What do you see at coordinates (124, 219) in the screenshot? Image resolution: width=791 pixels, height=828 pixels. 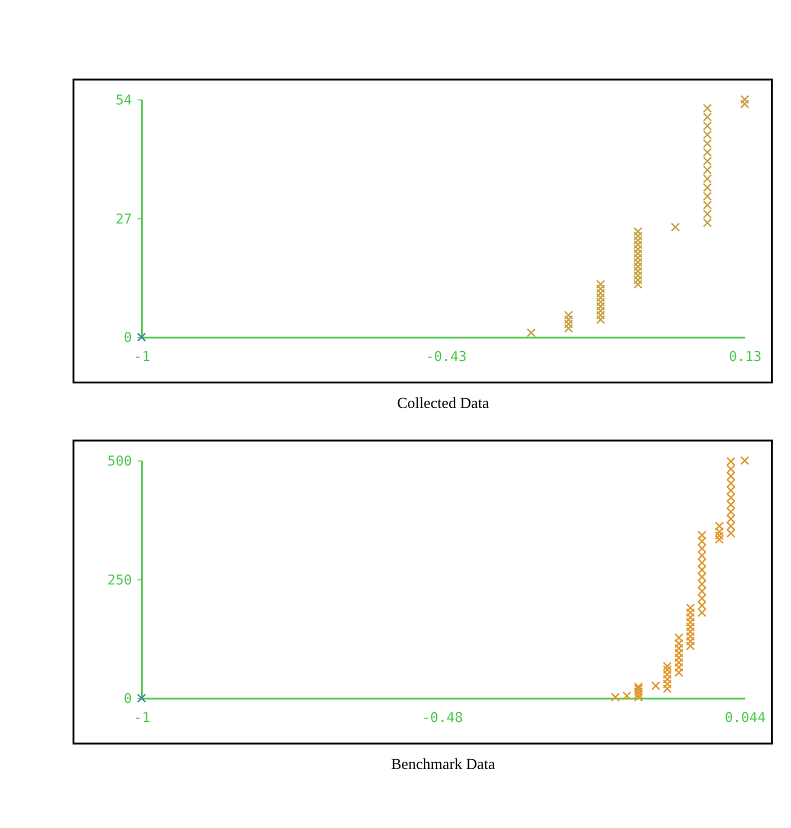 I see `y-tick-label: 27` at bounding box center [124, 219].